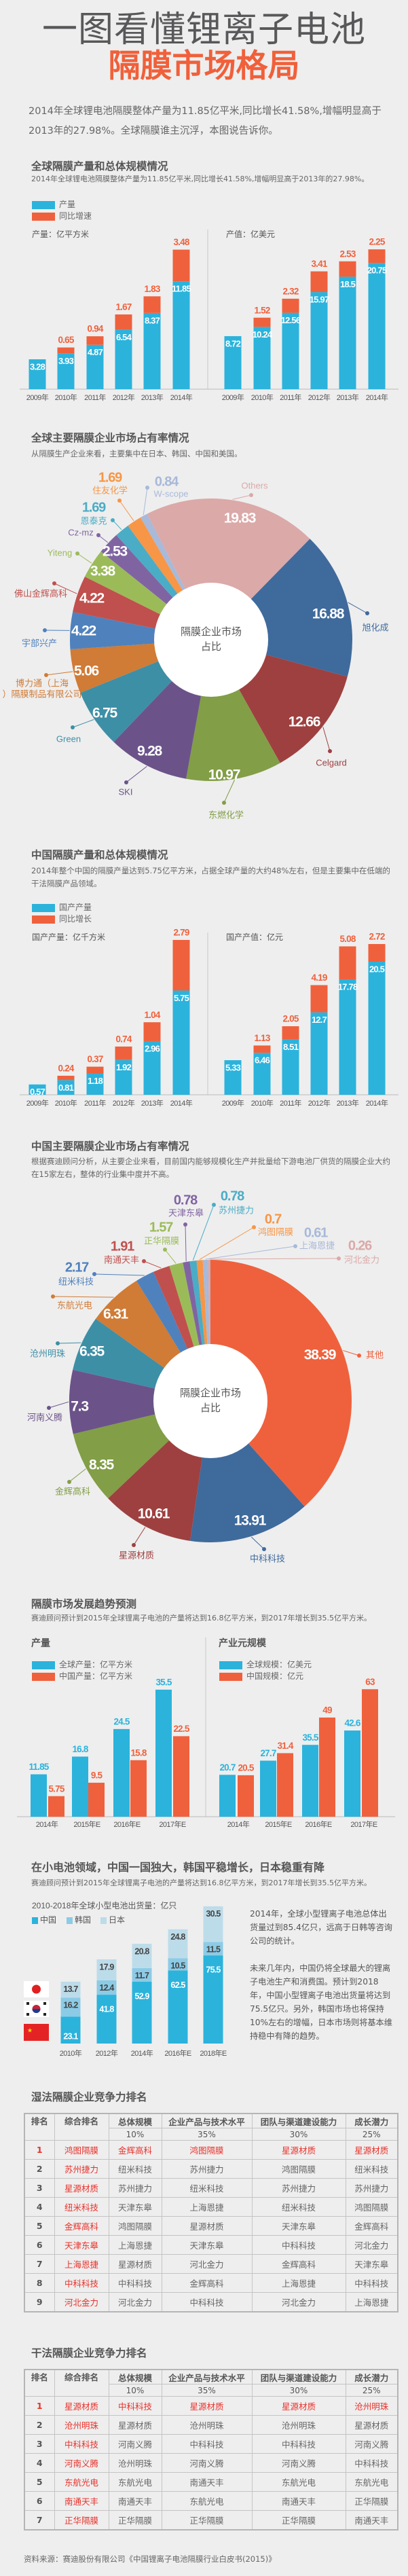  I want to click on global-production-left-increment-bar, so click(95, 340).